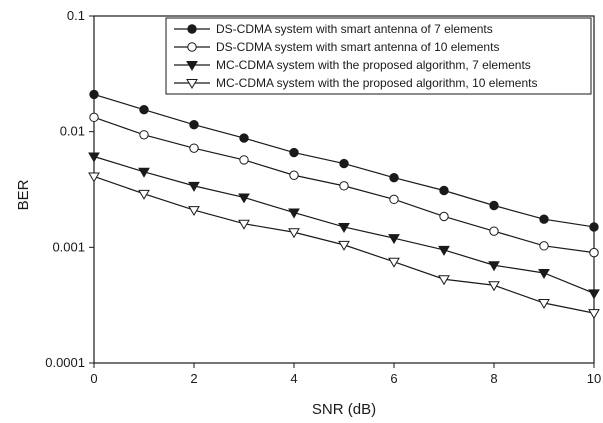  I want to click on x-tick-label: 8, so click(493, 378).